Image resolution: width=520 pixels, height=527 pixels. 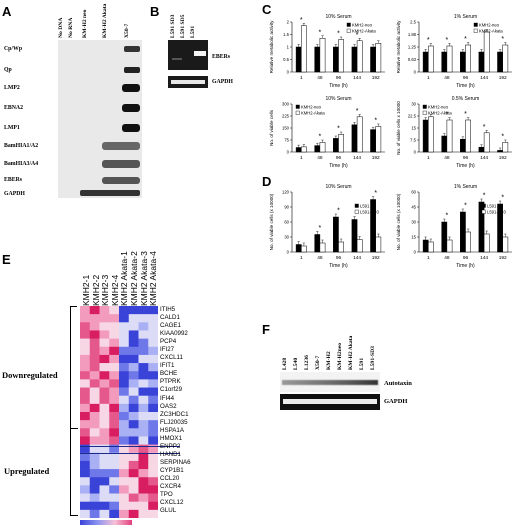 I want to click on x-tick-label: 192, so click(x=503, y=158).